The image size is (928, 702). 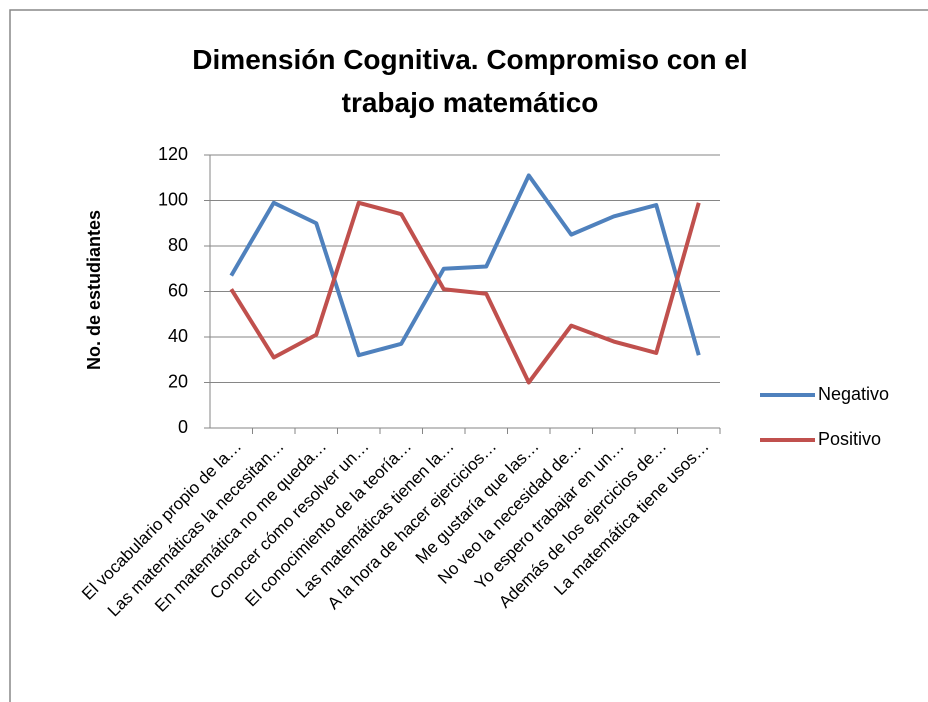 What do you see at coordinates (173, 154) in the screenshot?
I see `y-tick-label: 120` at bounding box center [173, 154].